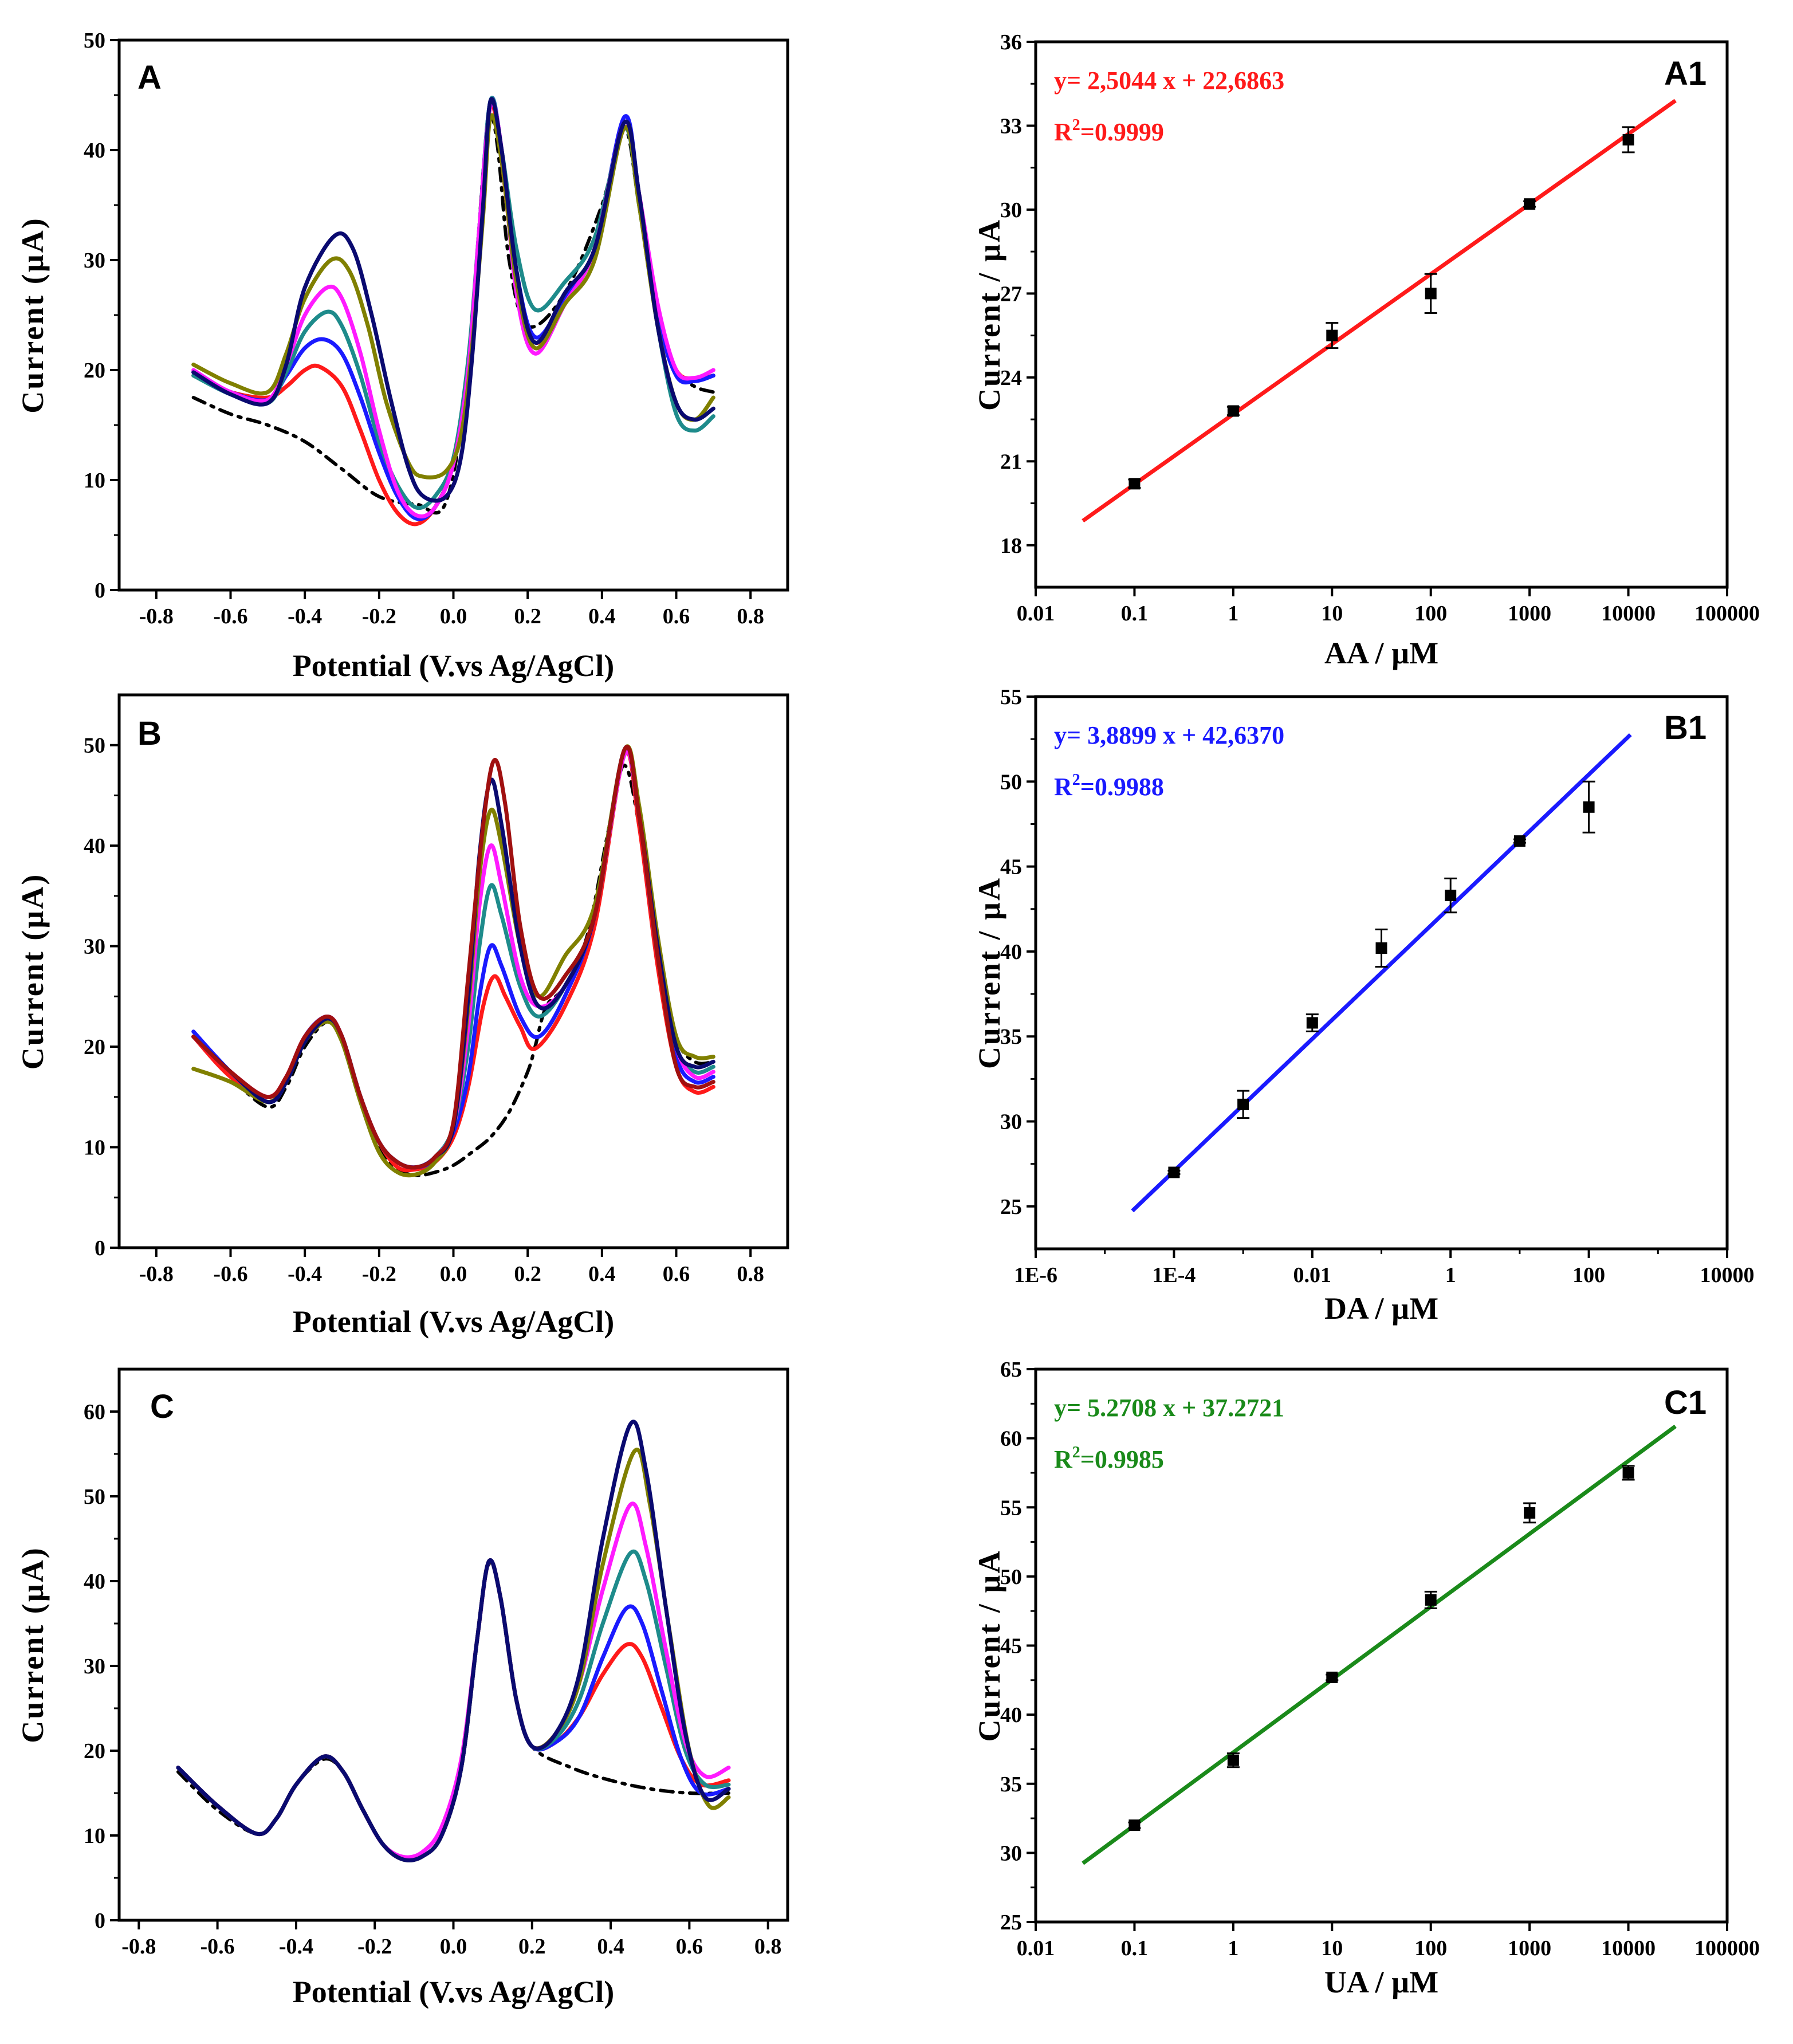 This screenshot has height=2044, width=1793. Describe the element at coordinates (1332, 614) in the screenshot. I see `x-tick-label: 10` at that location.